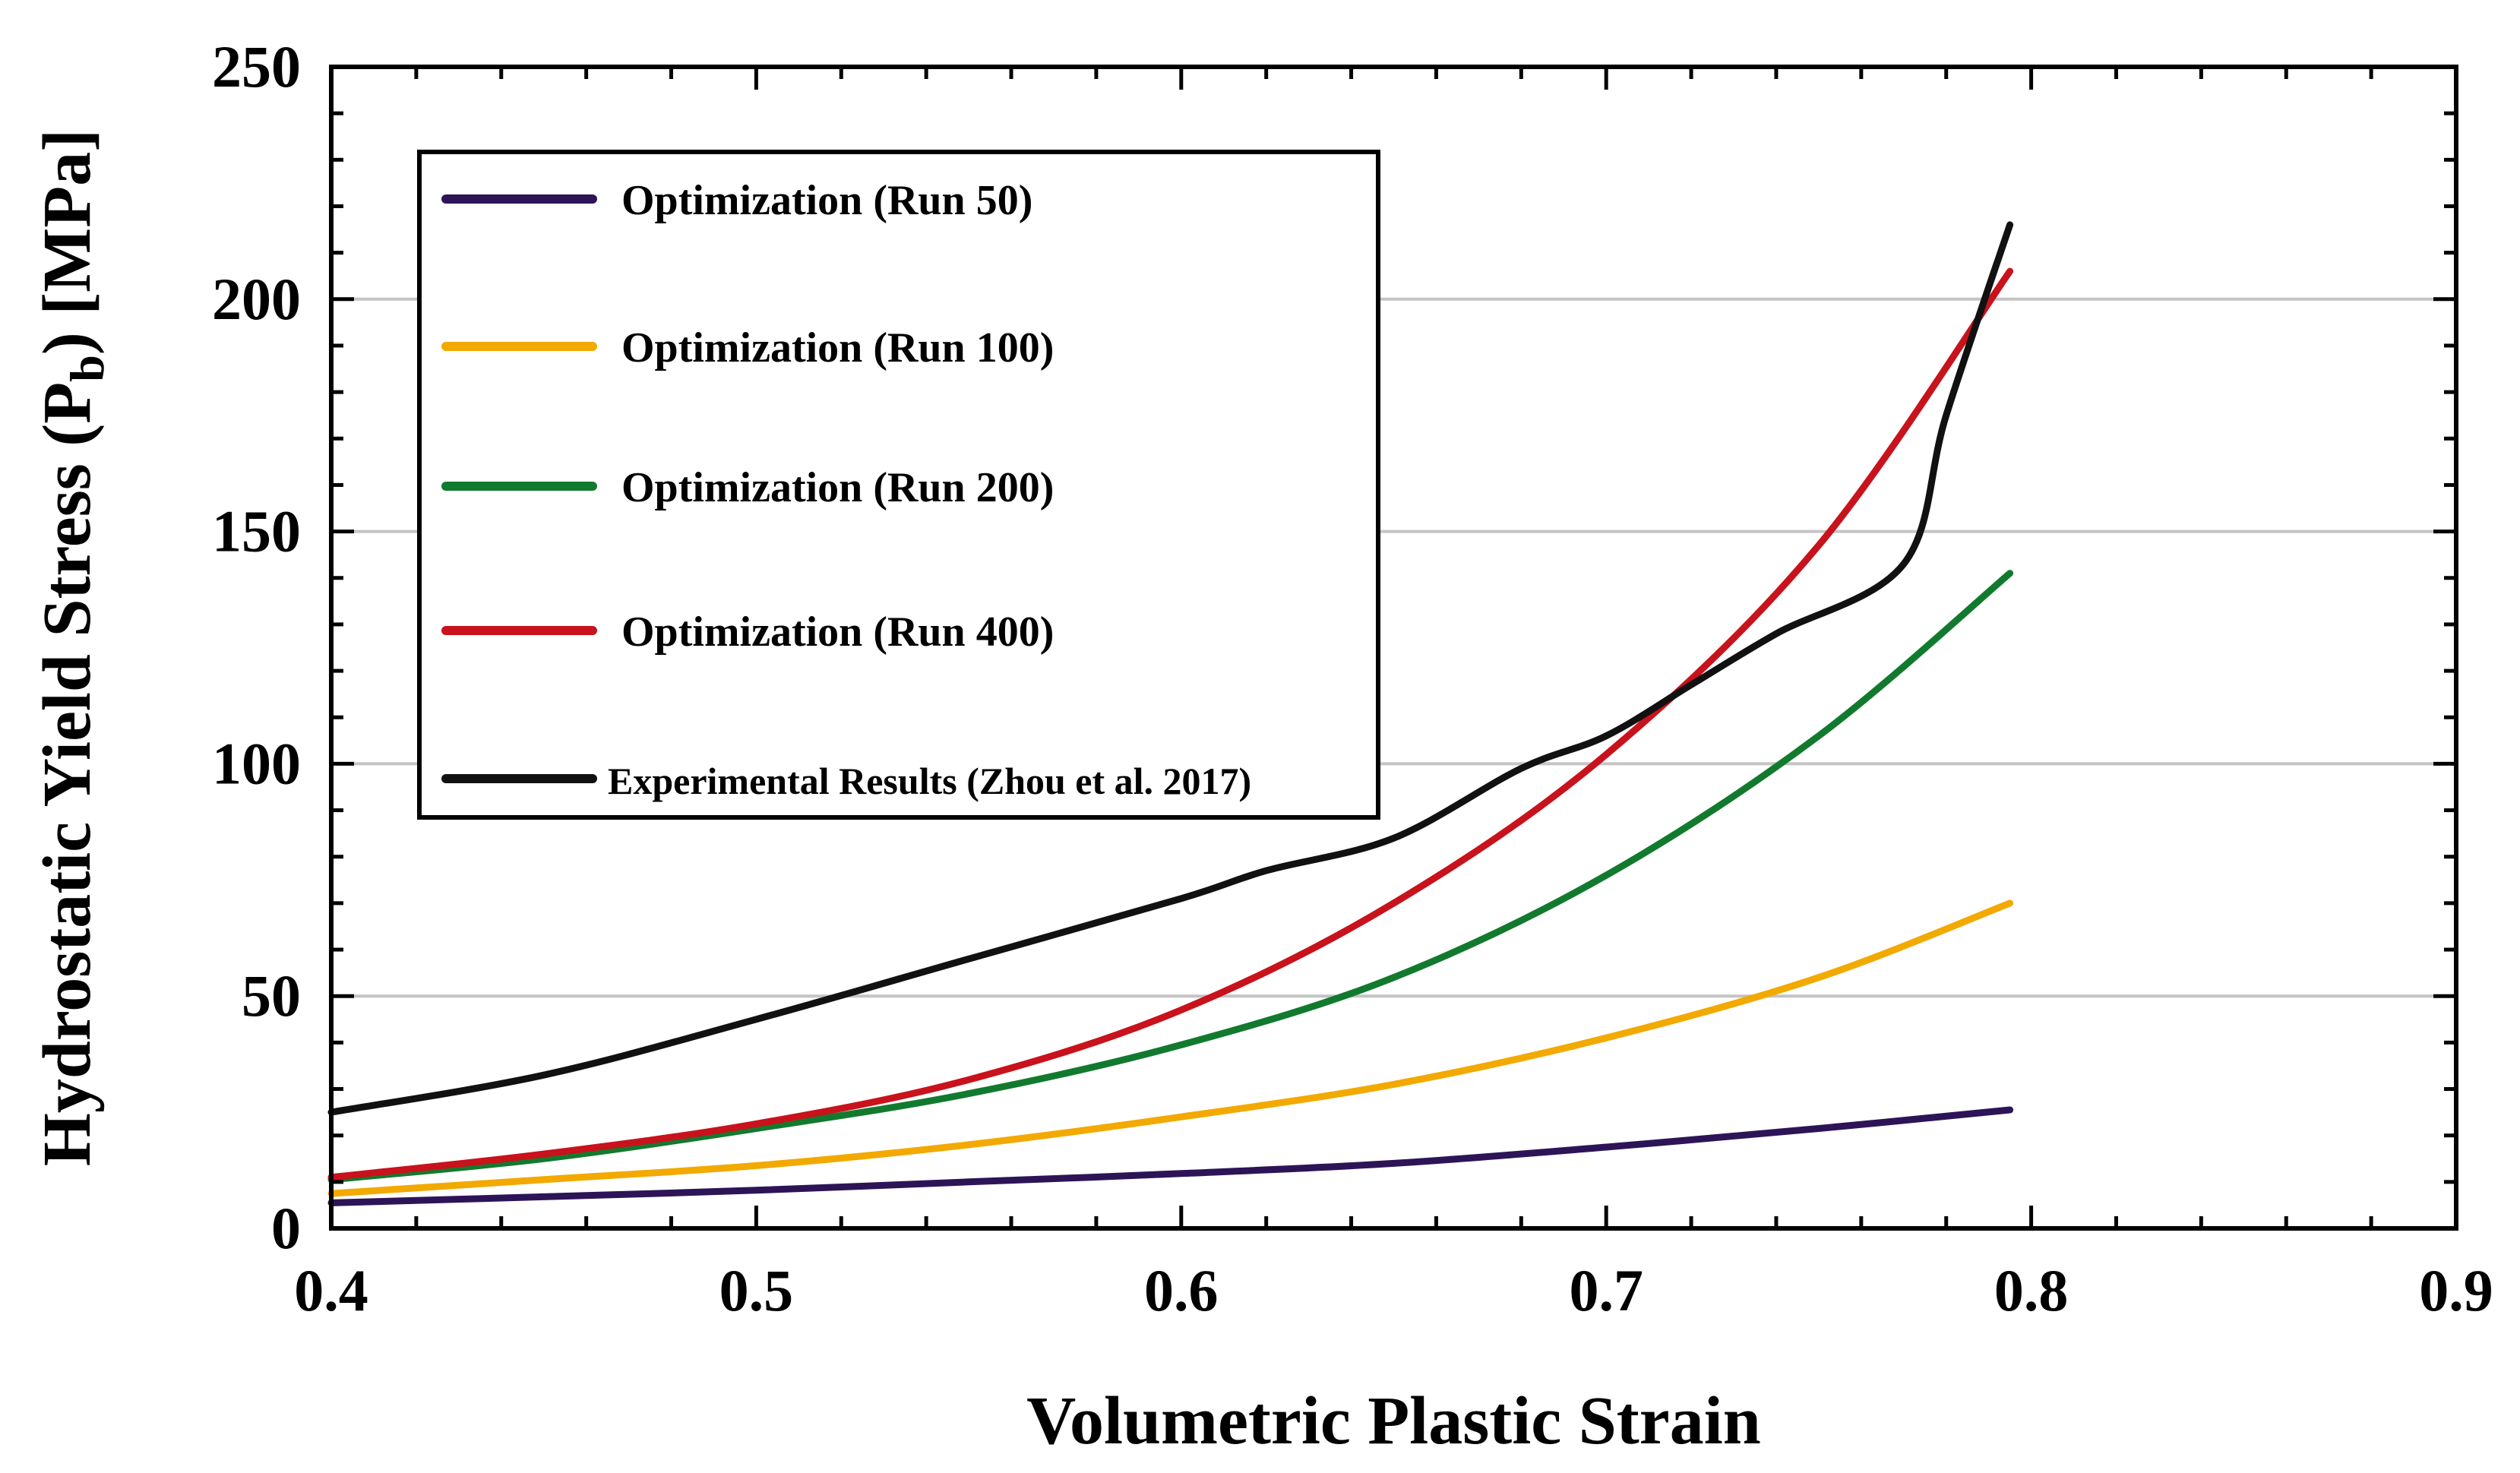  What do you see at coordinates (929, 781) in the screenshot?
I see `legend-label: Experimental Results (Zhou et al. 2017)` at bounding box center [929, 781].